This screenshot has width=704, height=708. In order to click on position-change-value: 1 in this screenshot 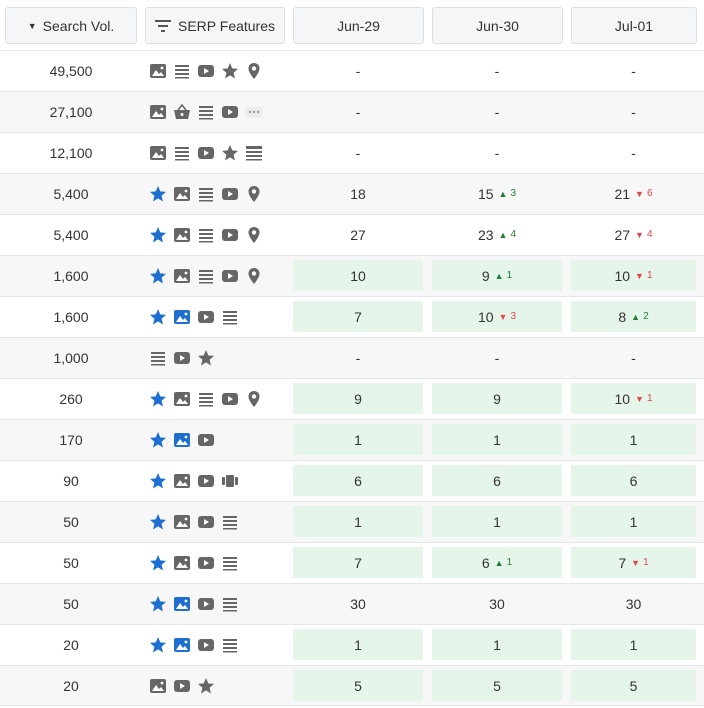, I will do `click(649, 398)`.